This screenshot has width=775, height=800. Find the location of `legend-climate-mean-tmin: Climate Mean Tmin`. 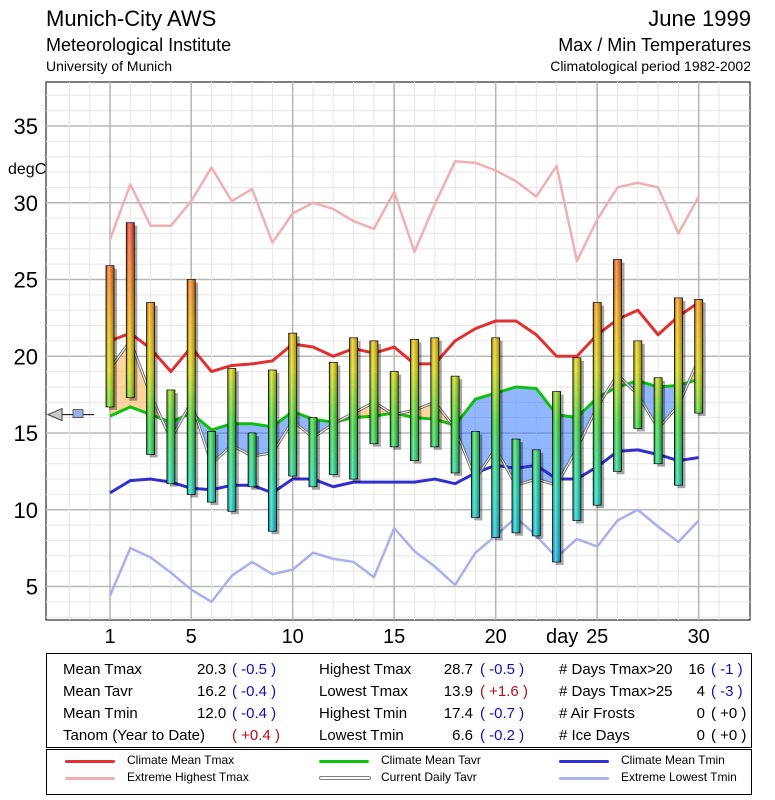

legend-climate-mean-tmin: Climate Mean Tmin is located at coordinates (673, 760).